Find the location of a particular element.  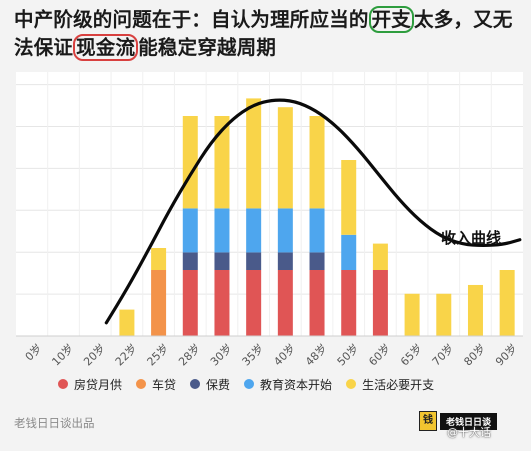

x-tick-label: 28岁 is located at coordinates (189, 355).